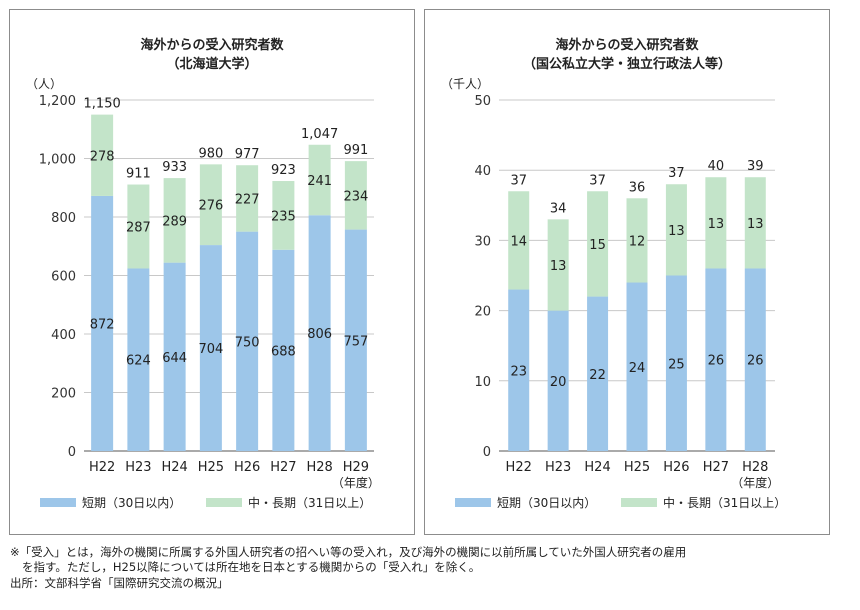  I want to click on x-tick-label: H29, so click(356, 467).